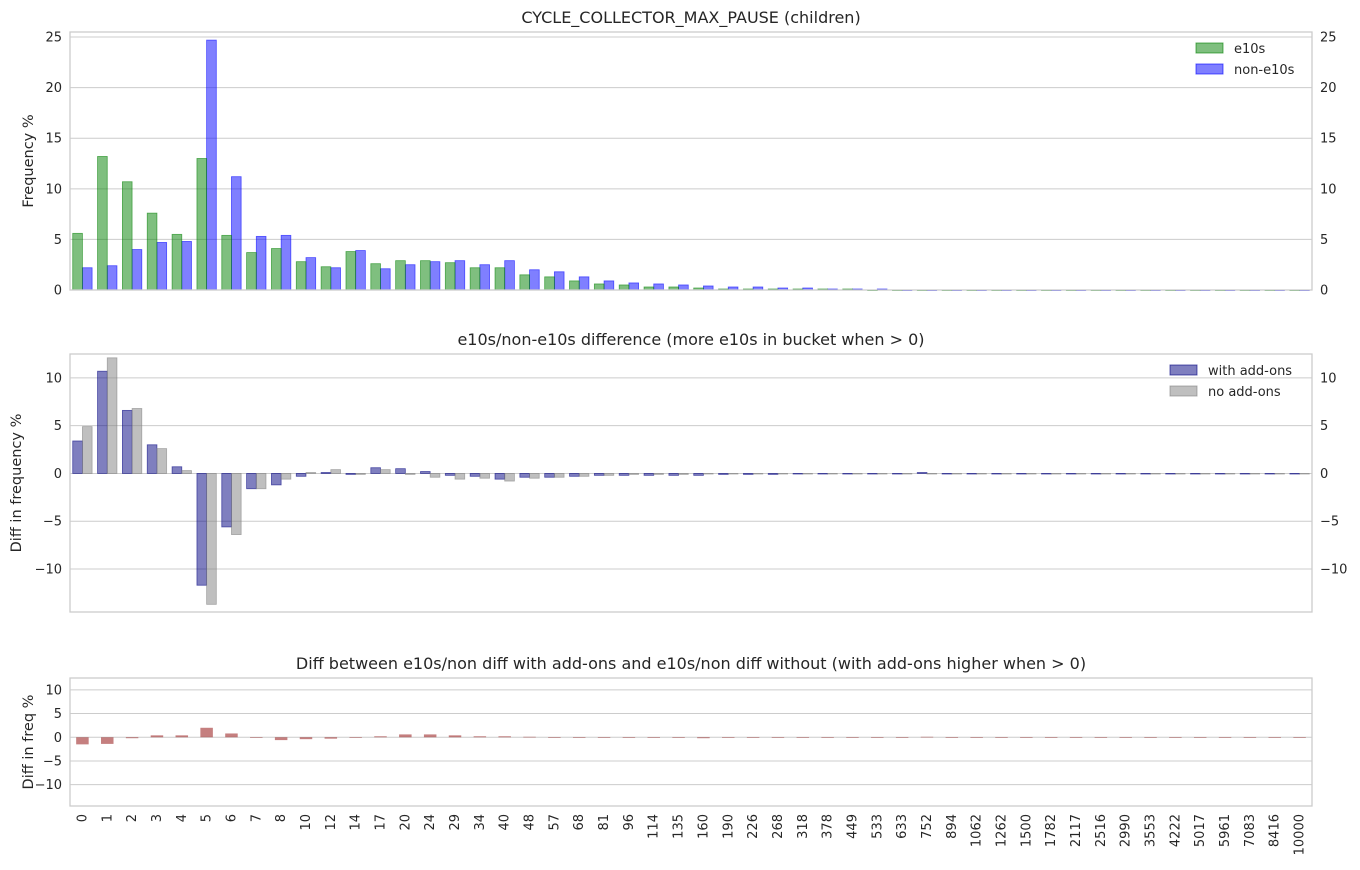 Image resolution: width=1360 pixels, height=870 pixels. Describe the element at coordinates (480, 822) in the screenshot. I see `x-tick-label: 34` at that location.